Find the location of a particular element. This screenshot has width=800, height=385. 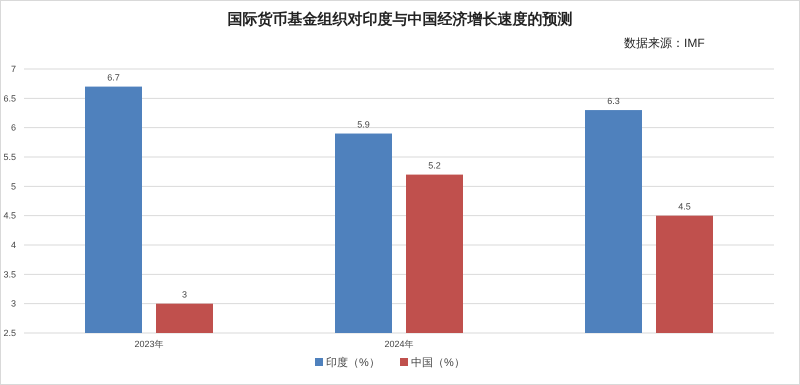

legend-label: 中国（%） is located at coordinates (438, 362).